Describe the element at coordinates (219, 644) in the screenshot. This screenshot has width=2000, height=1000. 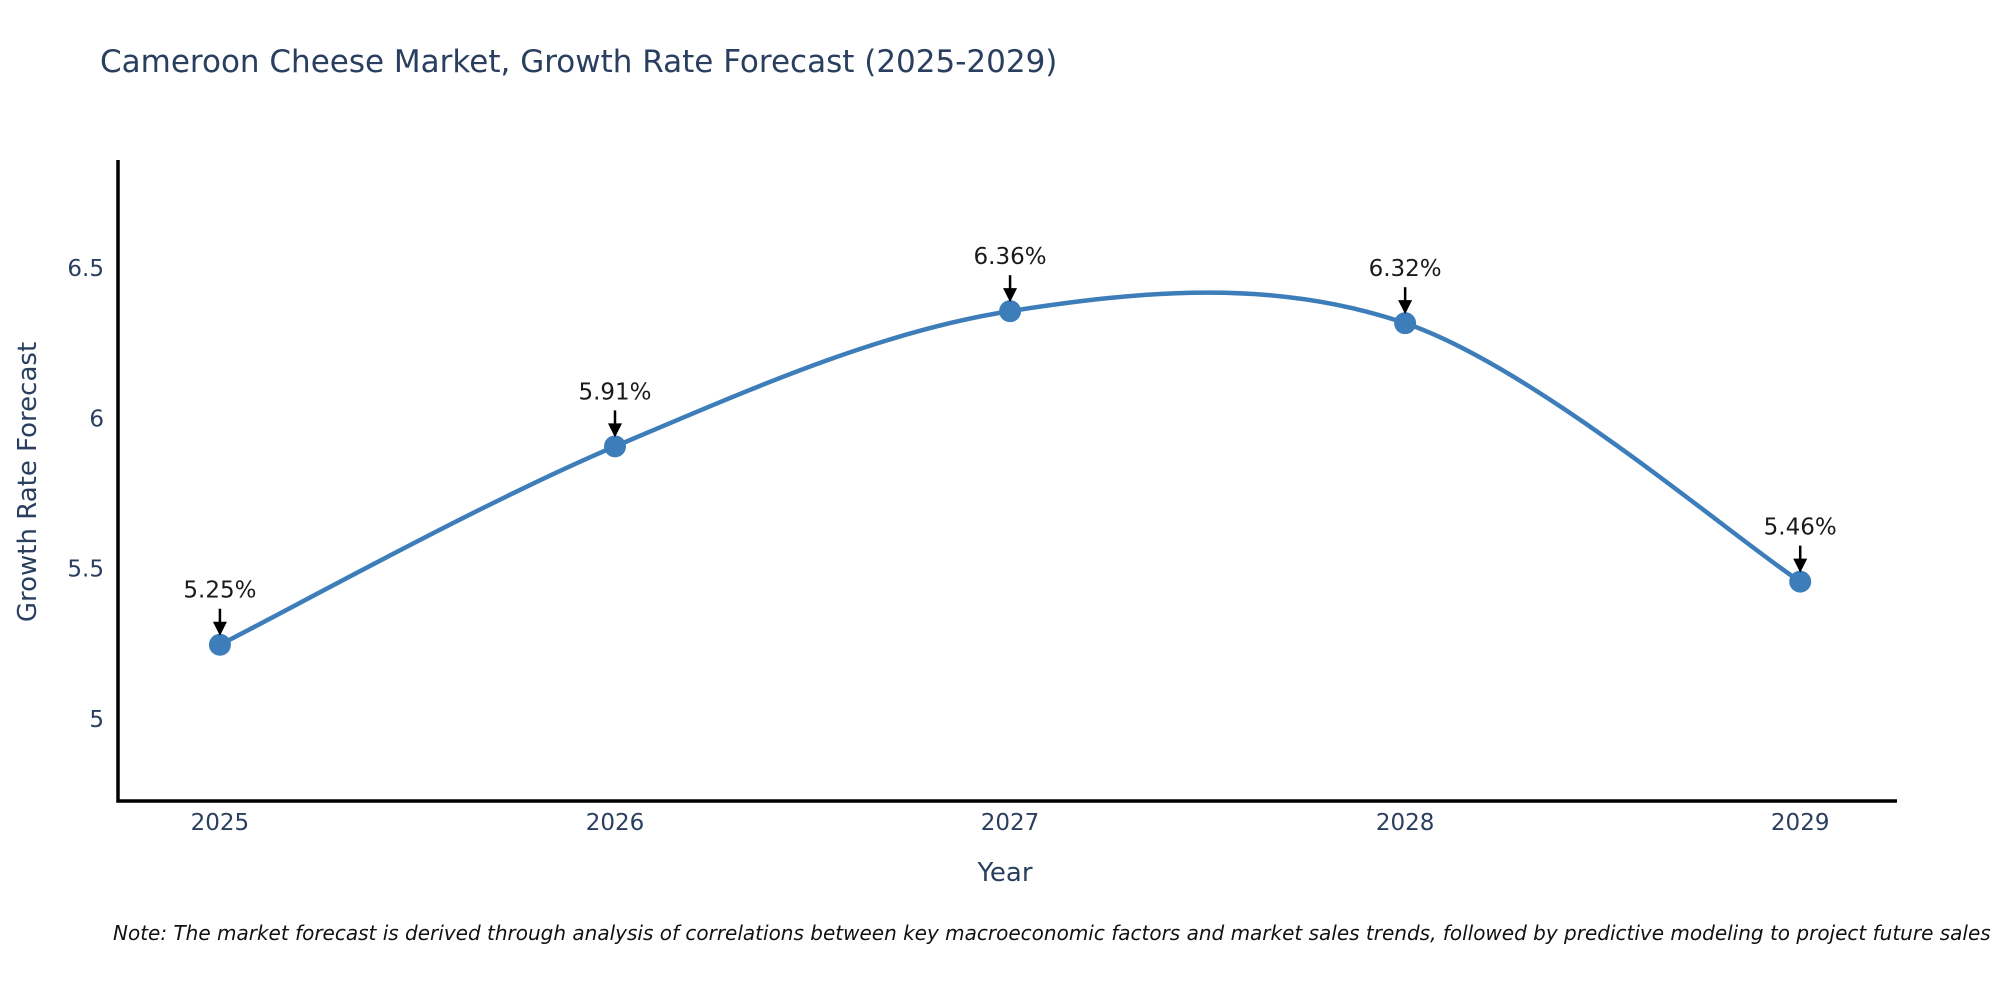
I see `data-point-2025` at that location.